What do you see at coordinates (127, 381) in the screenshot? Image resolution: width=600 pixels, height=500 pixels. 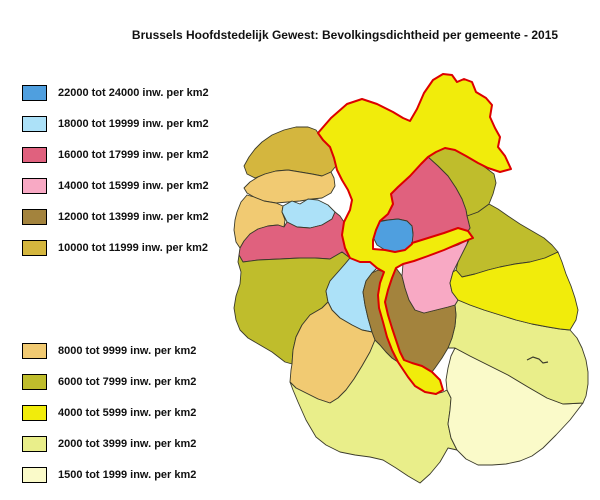 I see `legend-label: 6000 tot 7999 inw. per km2` at bounding box center [127, 381].